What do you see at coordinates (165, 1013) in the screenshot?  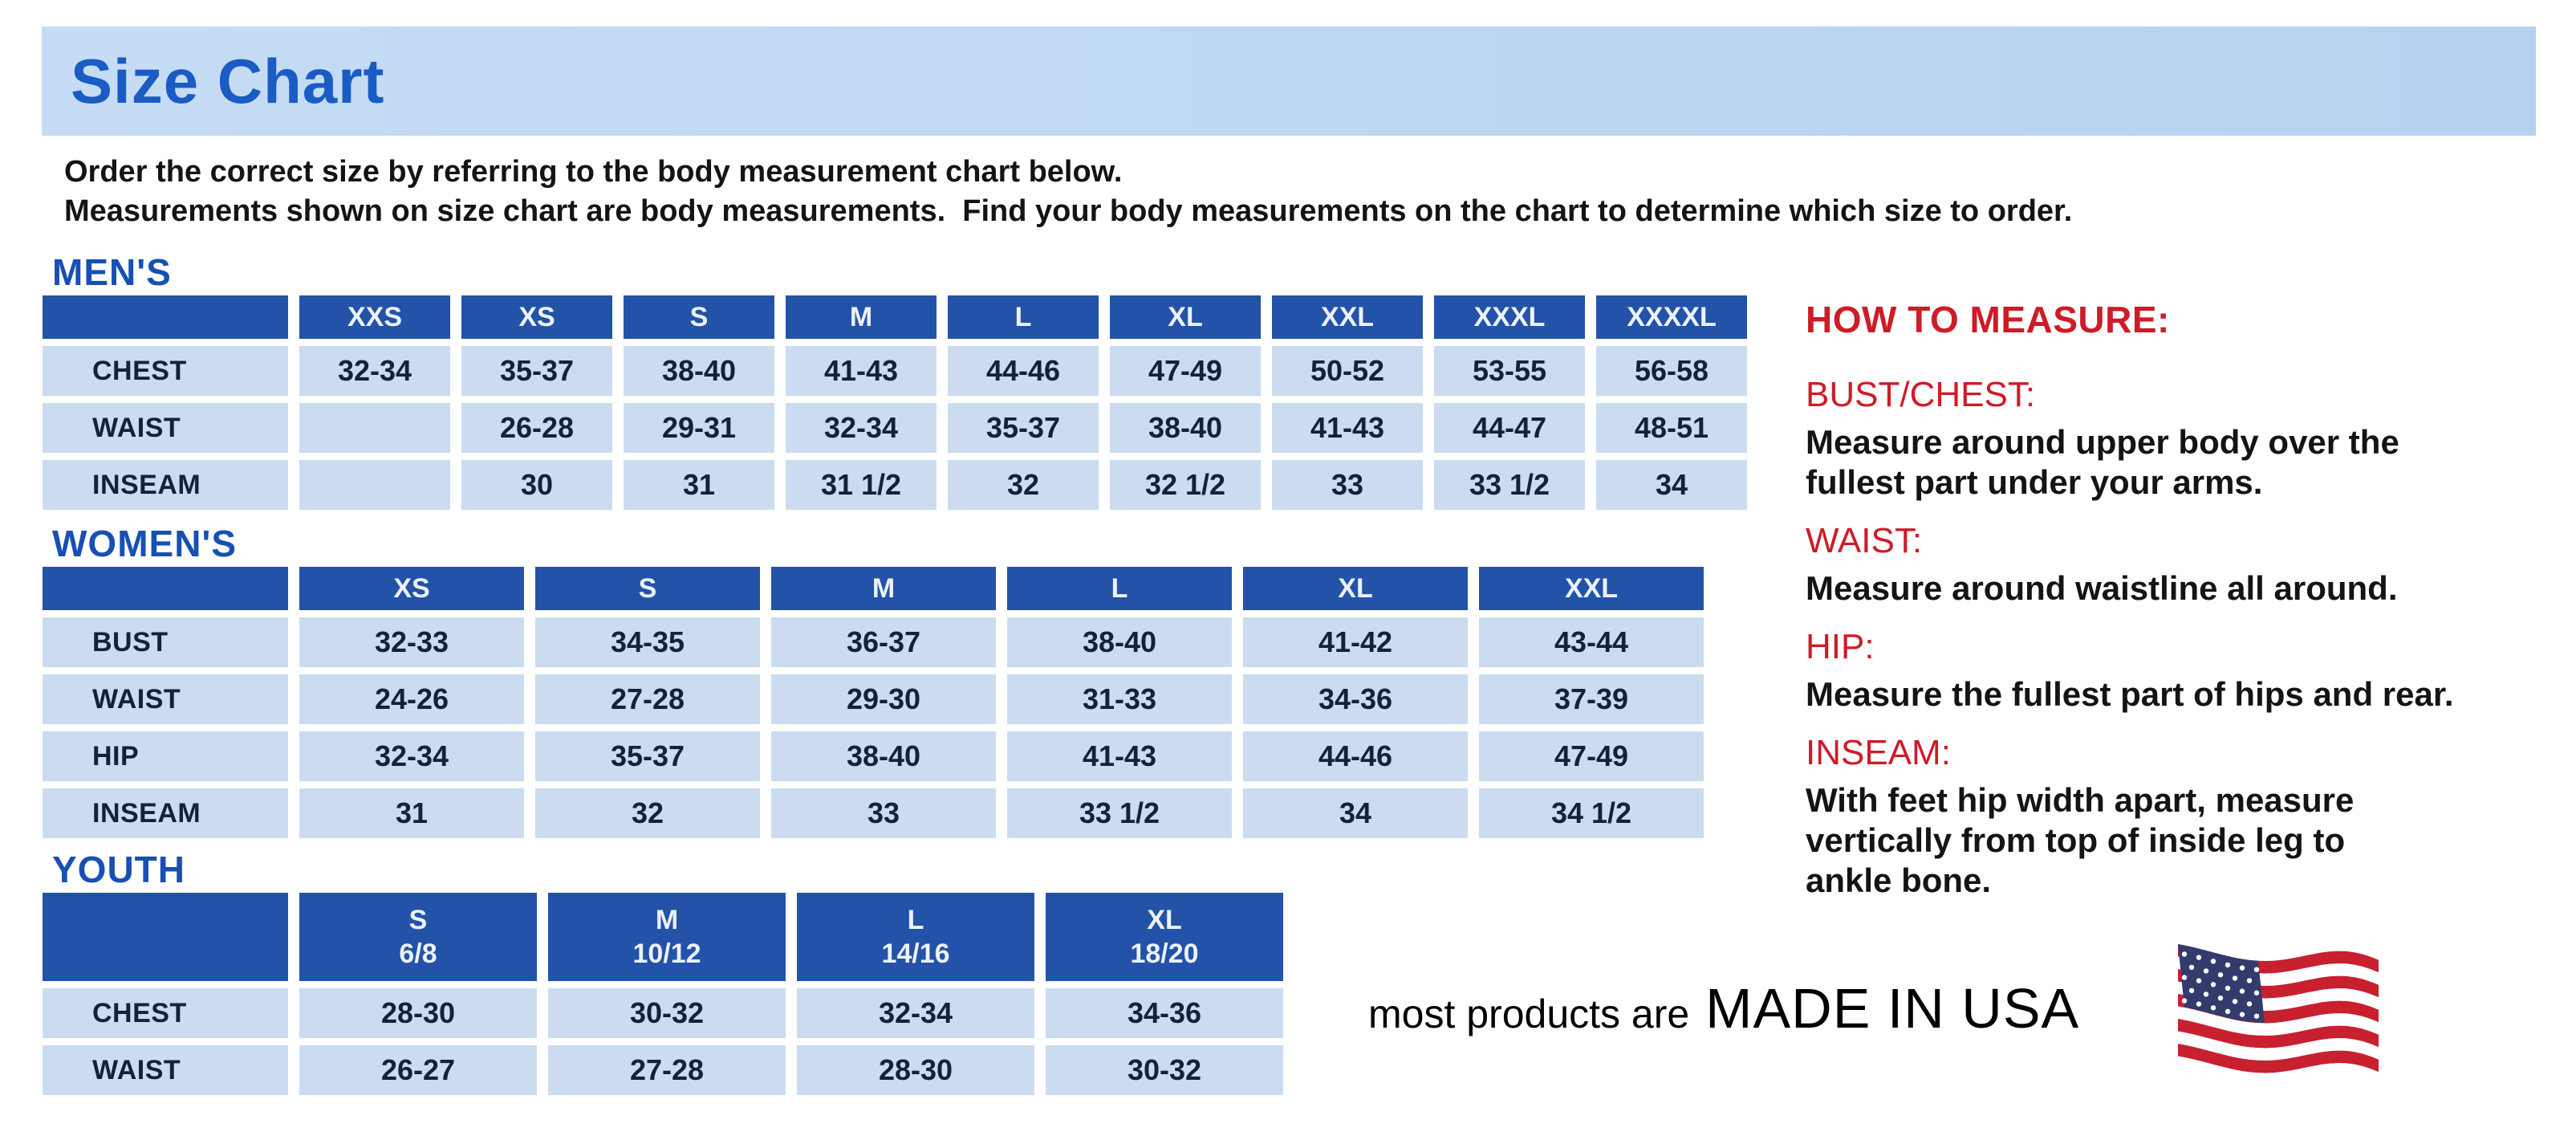 I see `youth-row-label: CHEST` at bounding box center [165, 1013].